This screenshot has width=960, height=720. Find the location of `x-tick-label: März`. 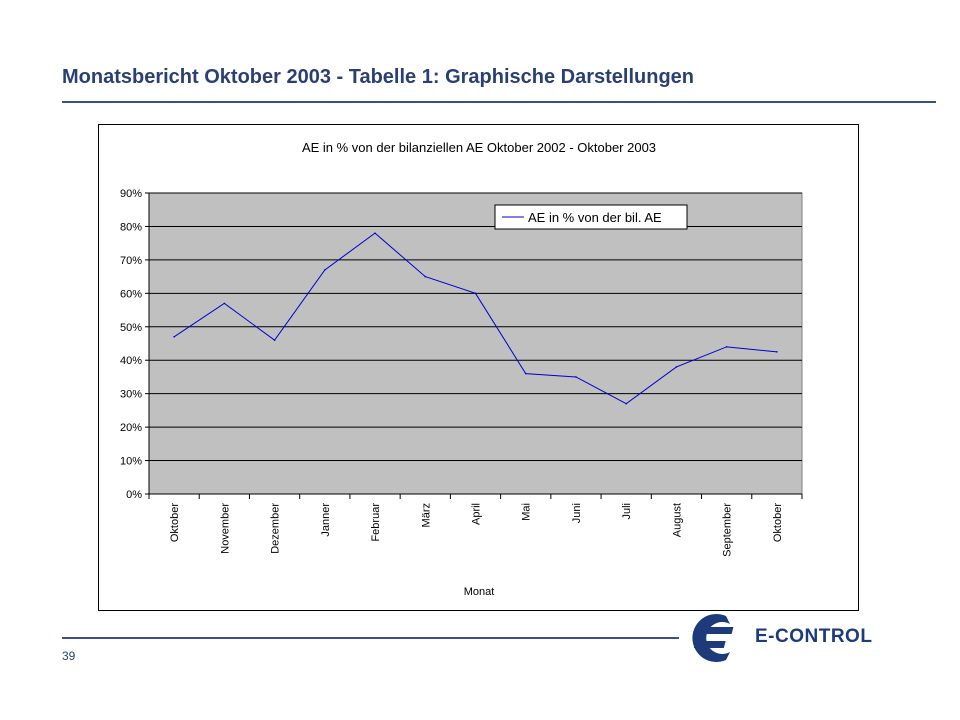

x-tick-label: März is located at coordinates (426, 515).